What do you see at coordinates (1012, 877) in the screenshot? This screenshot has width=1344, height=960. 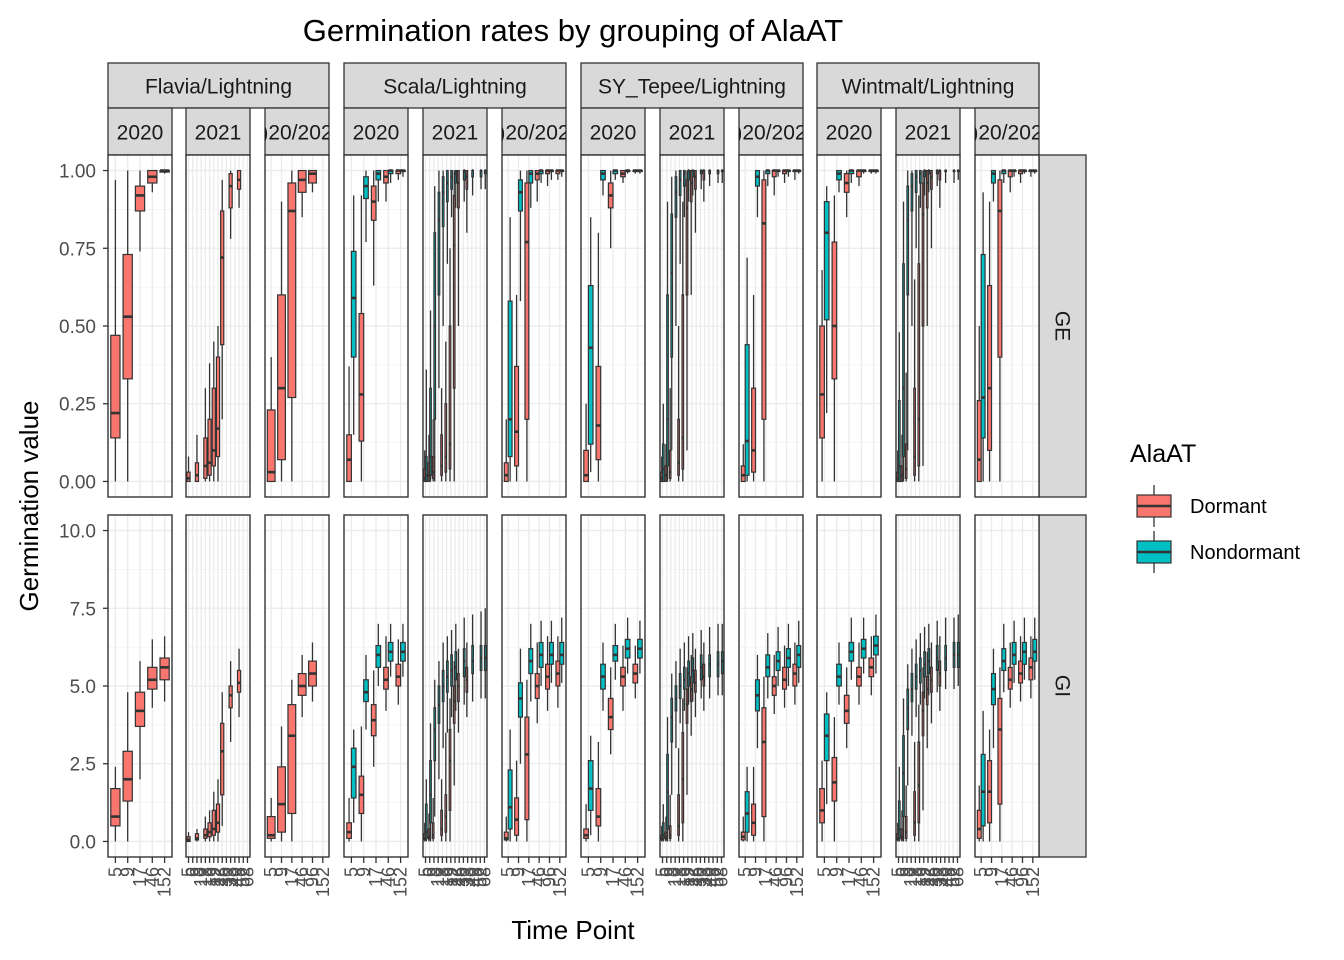 I see `x-tick-label: 46` at bounding box center [1012, 877].